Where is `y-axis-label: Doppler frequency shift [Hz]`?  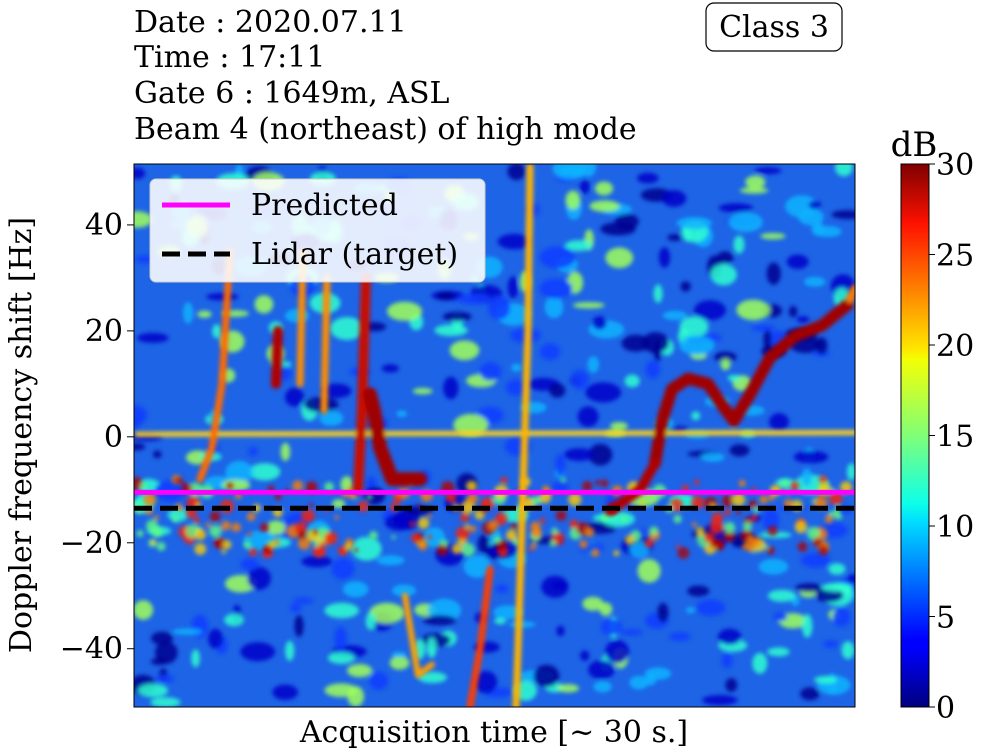
y-axis-label: Doppler frequency shift [Hz] is located at coordinates (21, 435).